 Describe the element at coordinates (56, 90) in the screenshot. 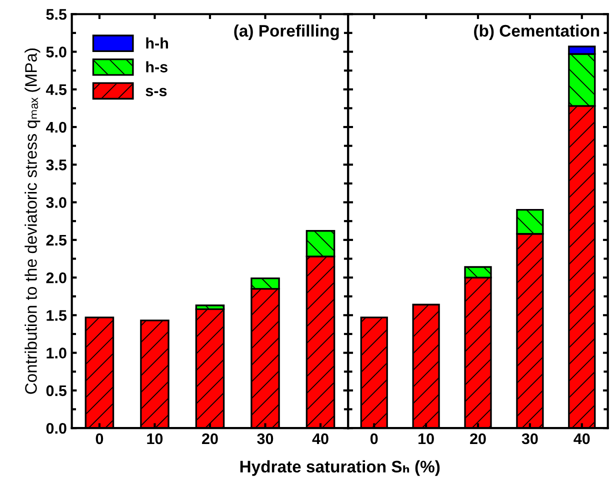

I see `y-tick-label: 4.5` at that location.